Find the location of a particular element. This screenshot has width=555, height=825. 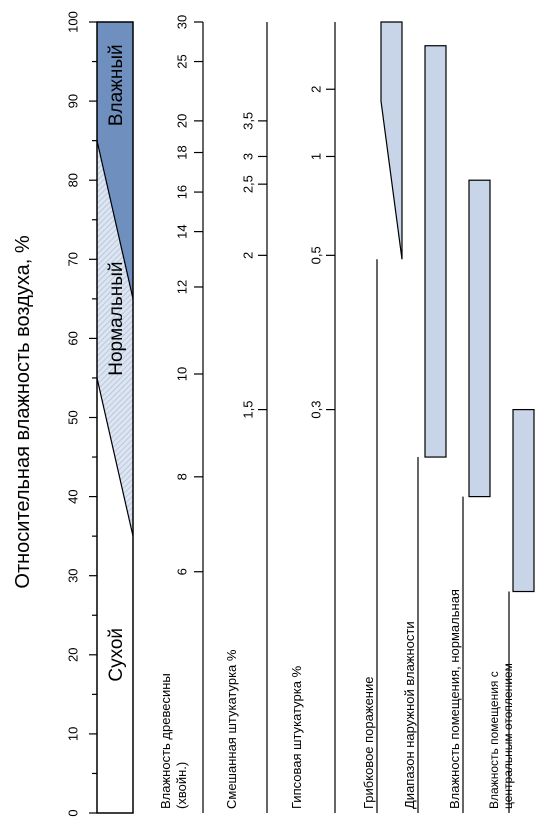

zone-label-wet: Влажный is located at coordinates (116, 85).